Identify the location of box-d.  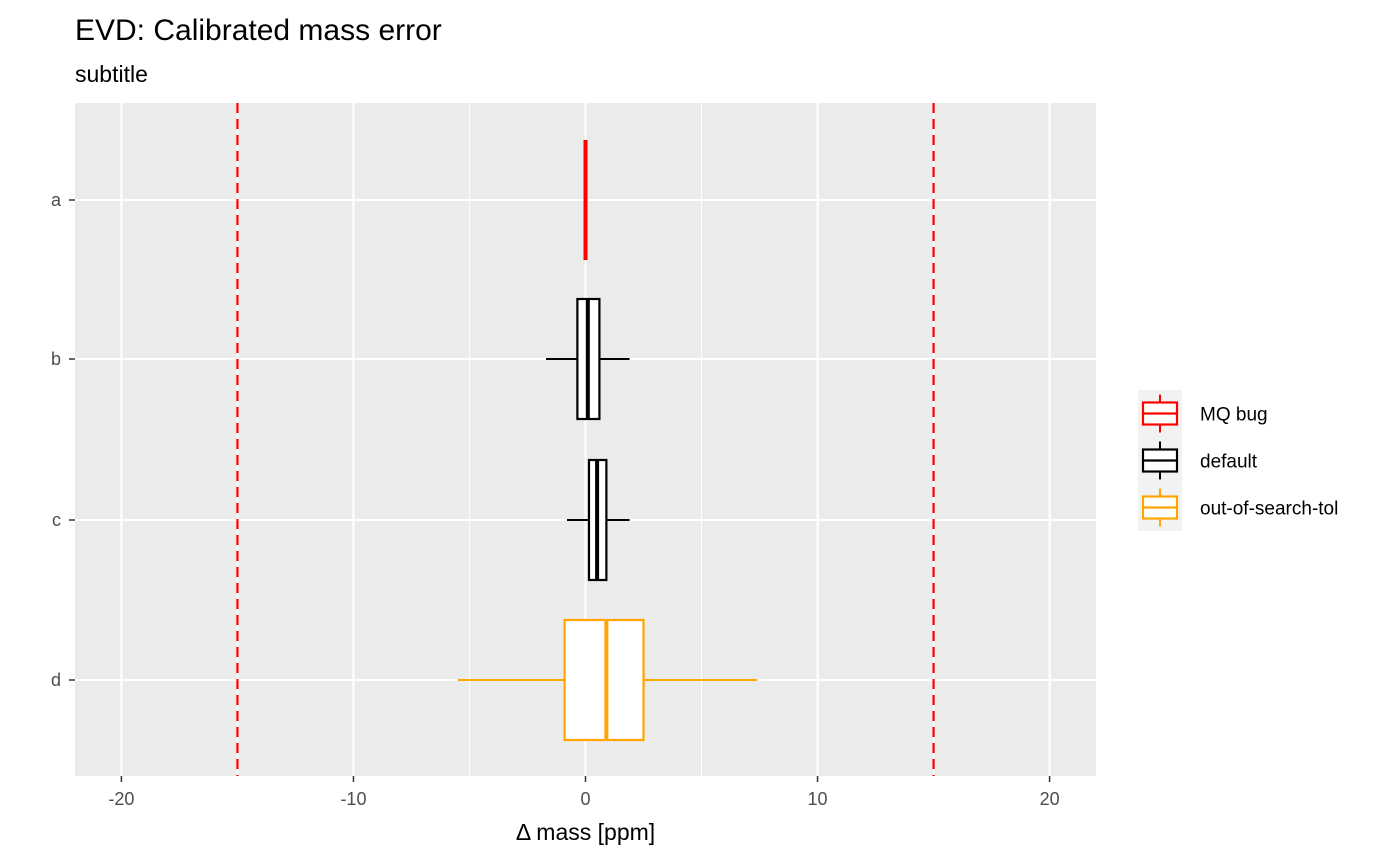
(607, 680).